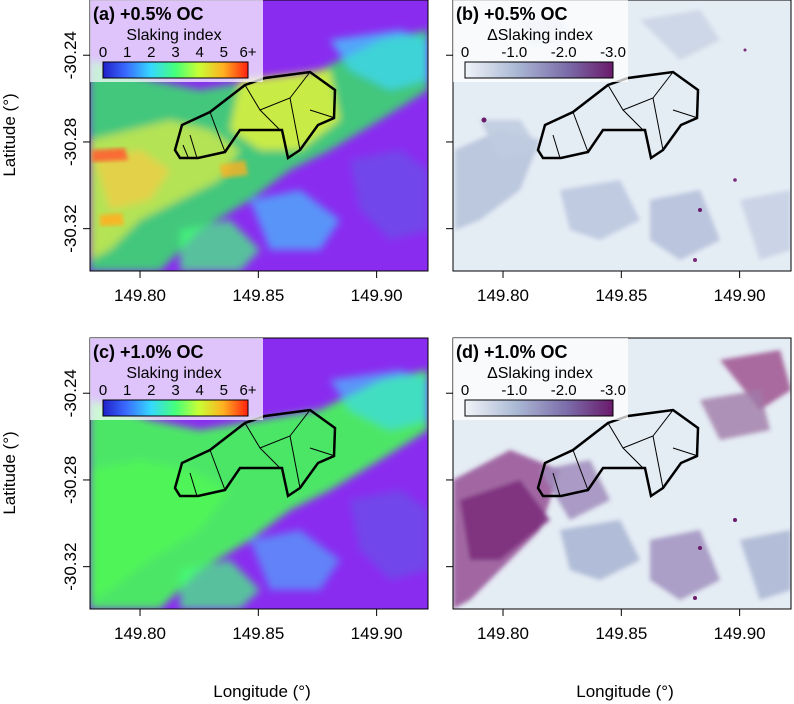 The width and height of the screenshot is (794, 704). I want to click on panel-title-b: (b) +0.5% OC, so click(512, 14).